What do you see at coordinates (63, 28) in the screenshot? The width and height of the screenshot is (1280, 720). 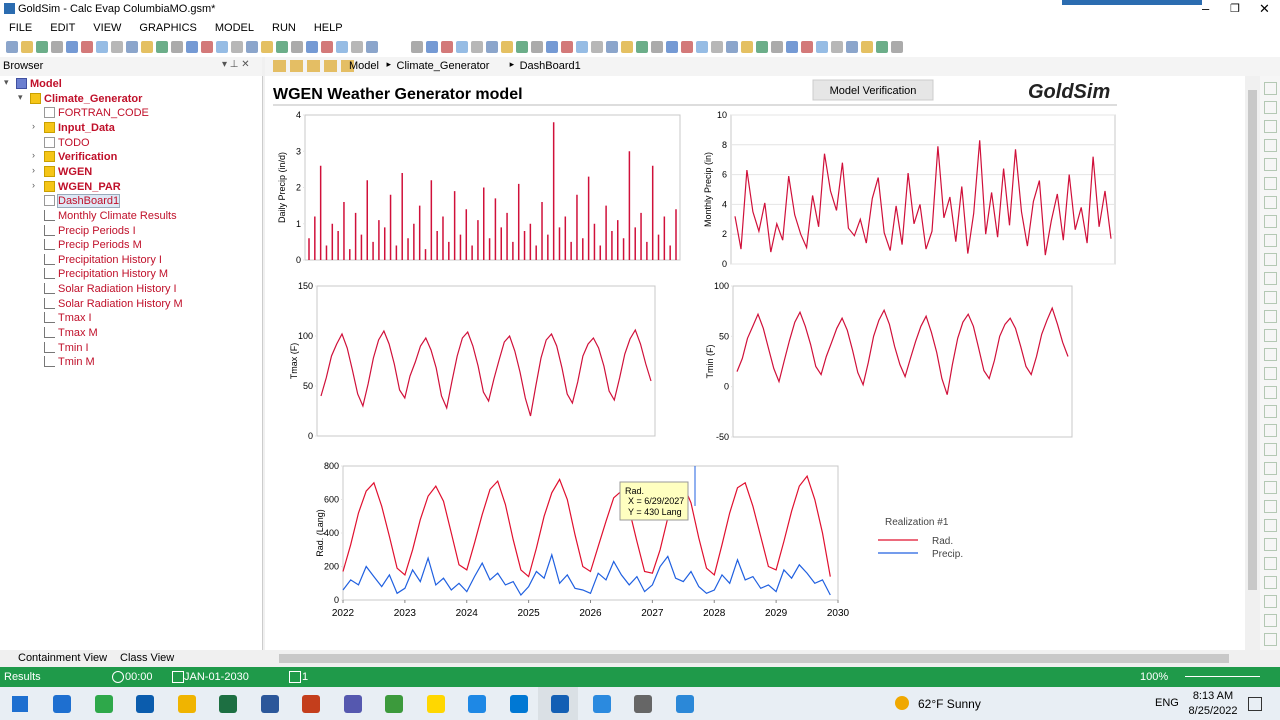 I see `menu-item: EDIT` at bounding box center [63, 28].